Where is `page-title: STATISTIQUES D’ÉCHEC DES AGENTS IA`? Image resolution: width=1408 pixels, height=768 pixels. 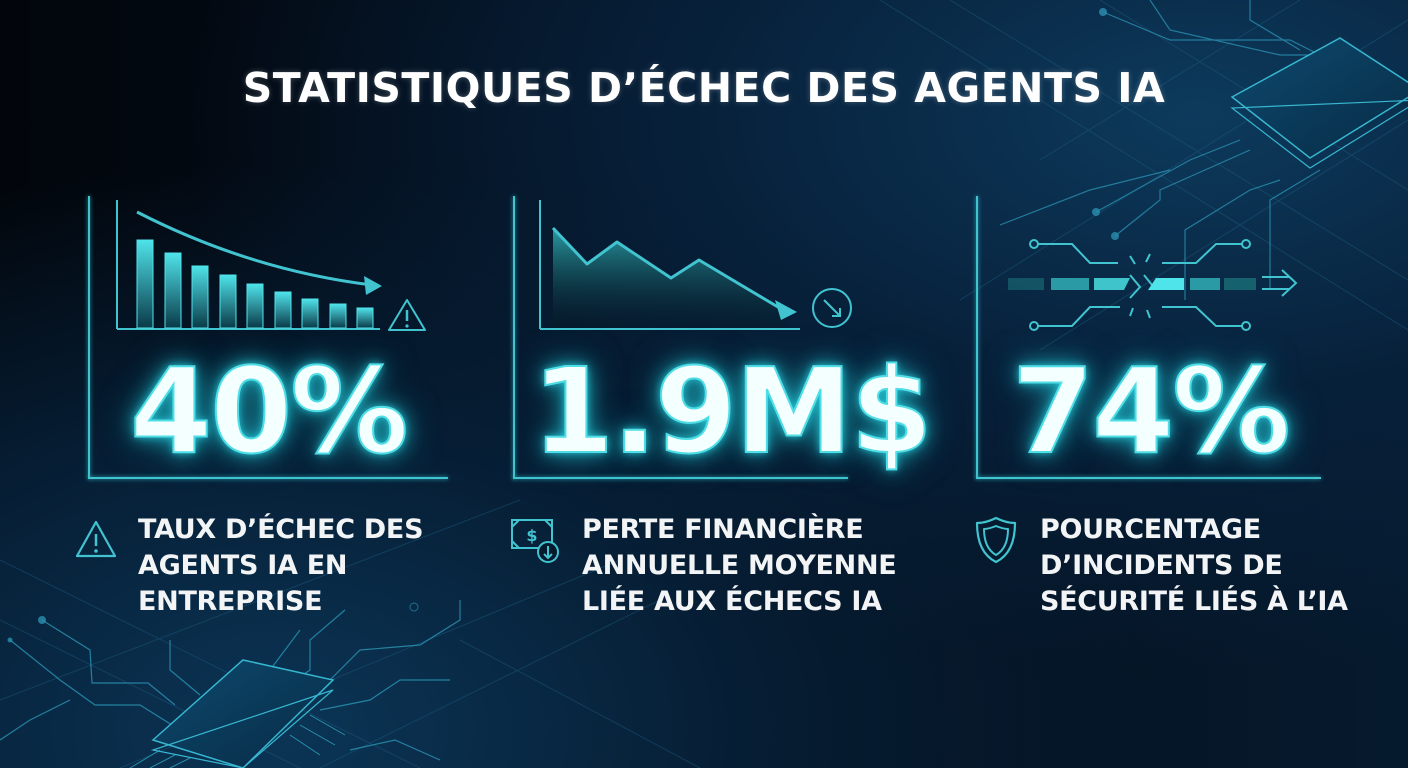
page-title: STATISTIQUES D’ÉCHEC DES AGENTS IA is located at coordinates (704, 88).